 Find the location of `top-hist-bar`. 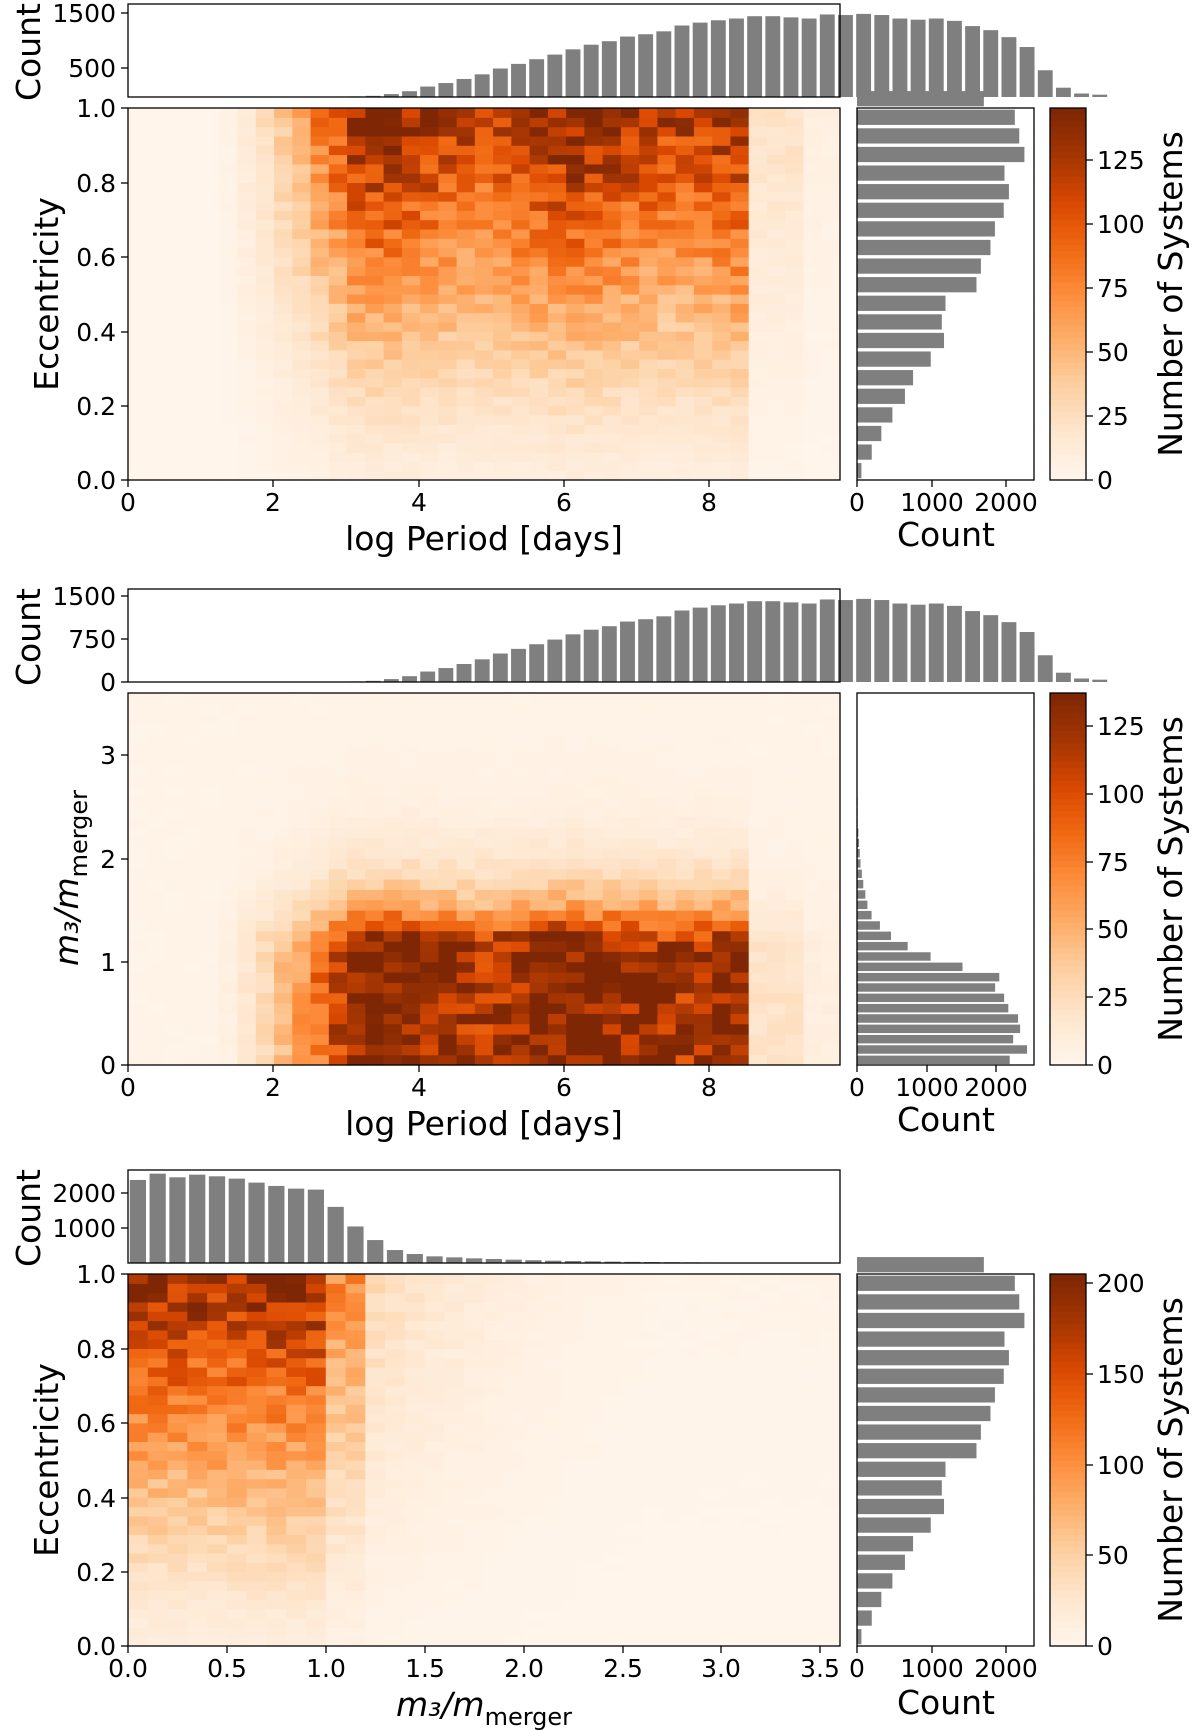

top-hist-bar is located at coordinates (736, 642).